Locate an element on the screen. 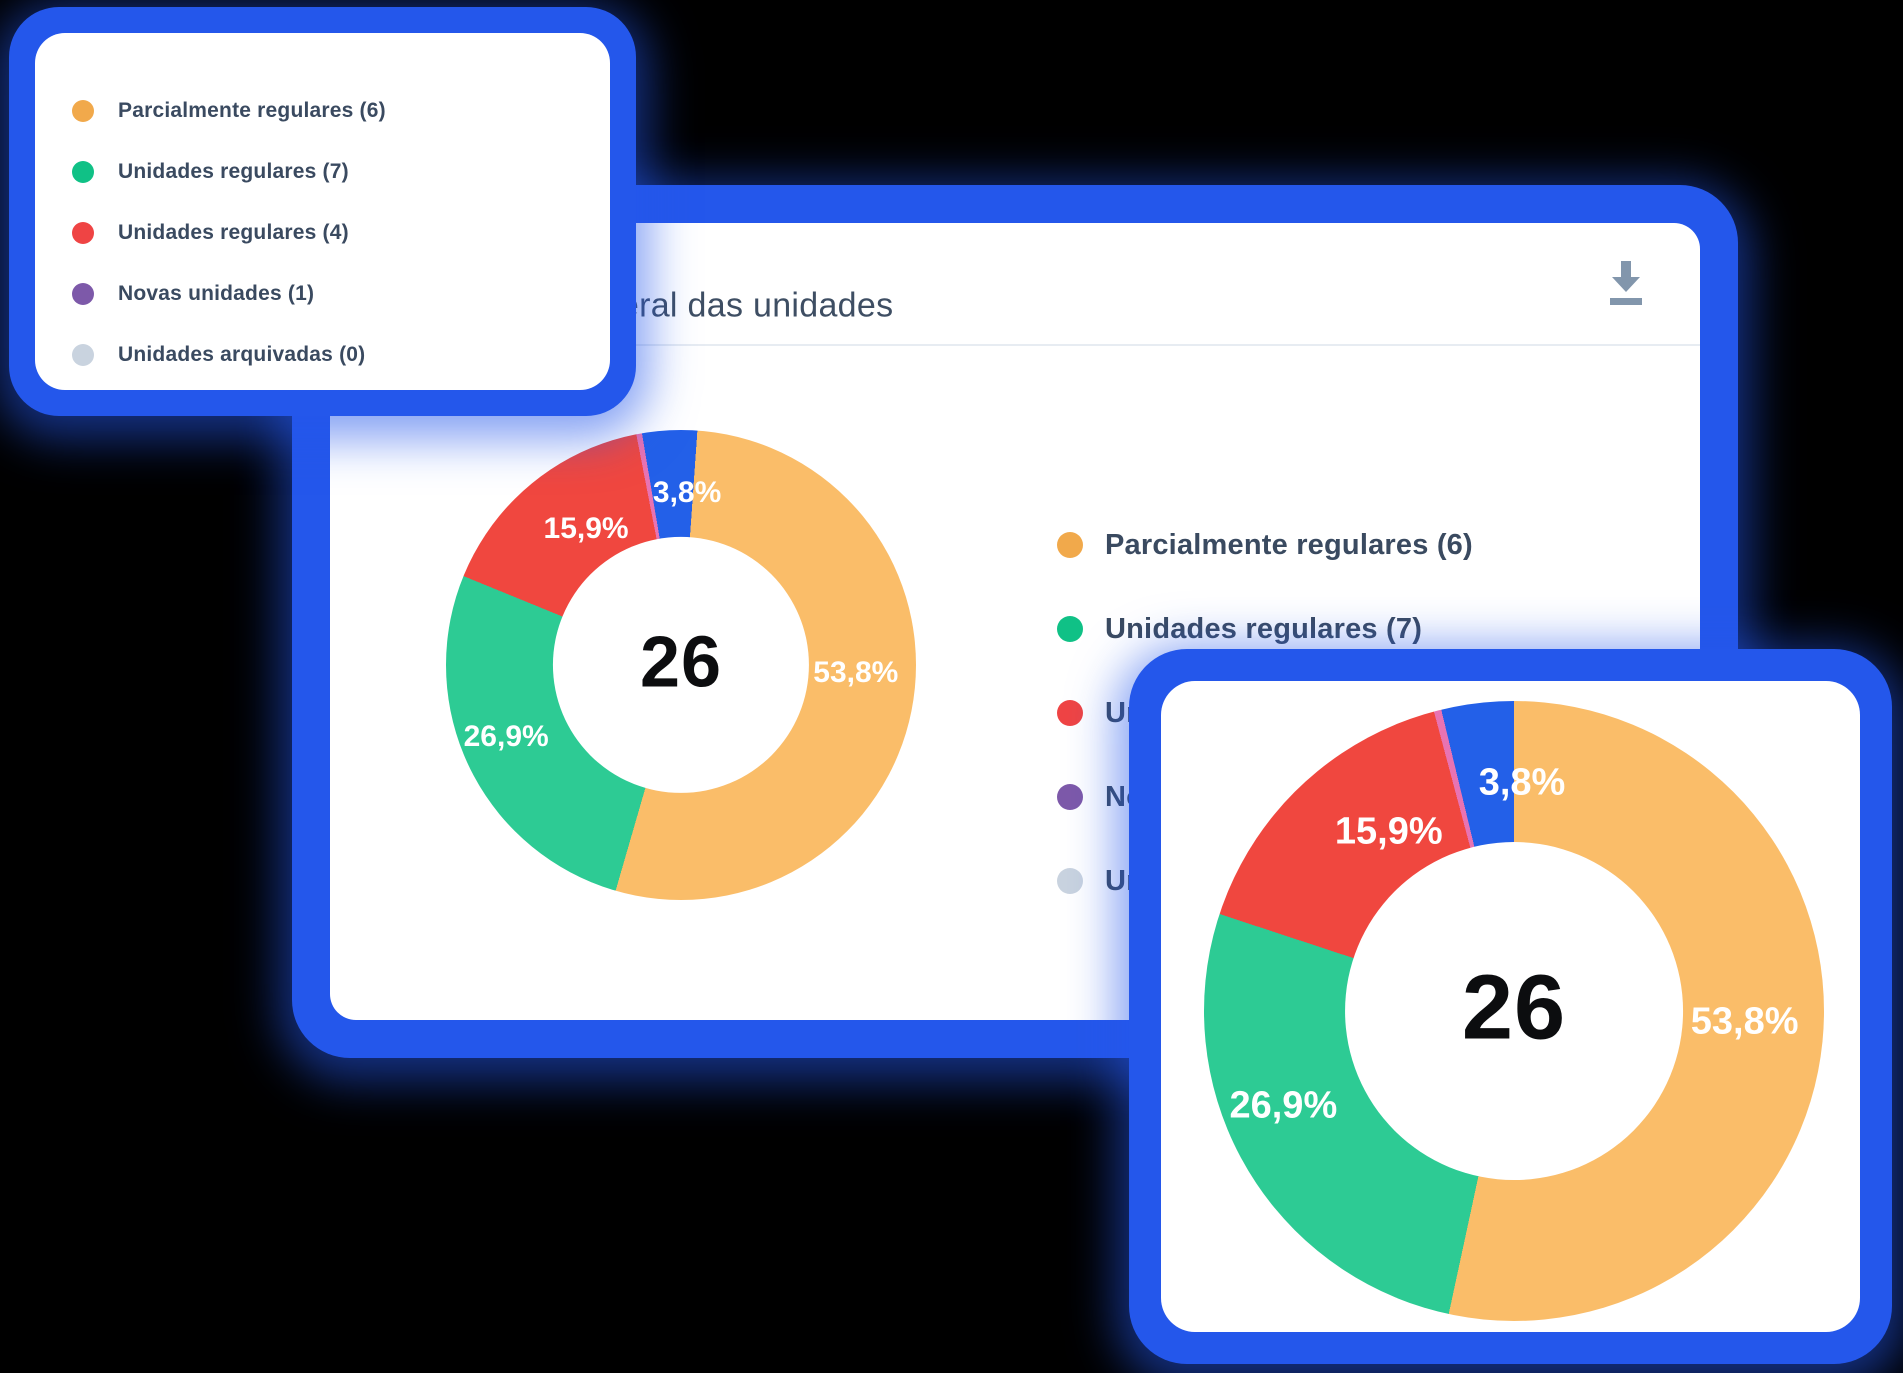  legend-item-label: Novas unidades (1) is located at coordinates (216, 293).